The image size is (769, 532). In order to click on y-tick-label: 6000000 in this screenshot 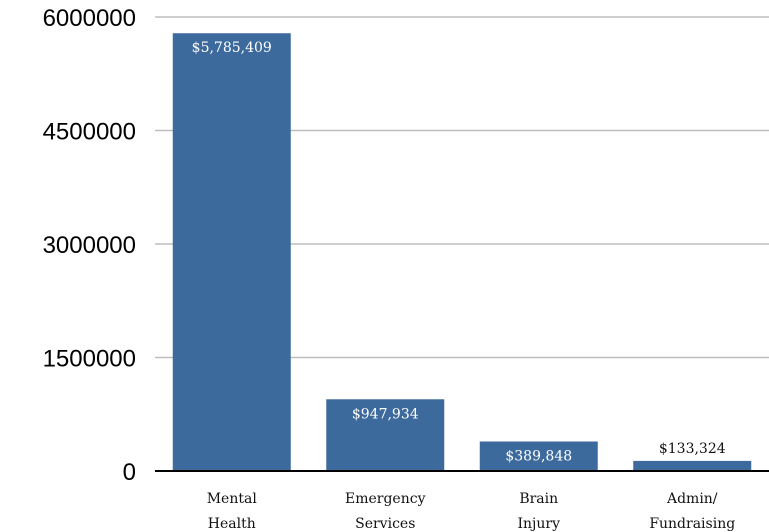, I will do `click(89, 18)`.